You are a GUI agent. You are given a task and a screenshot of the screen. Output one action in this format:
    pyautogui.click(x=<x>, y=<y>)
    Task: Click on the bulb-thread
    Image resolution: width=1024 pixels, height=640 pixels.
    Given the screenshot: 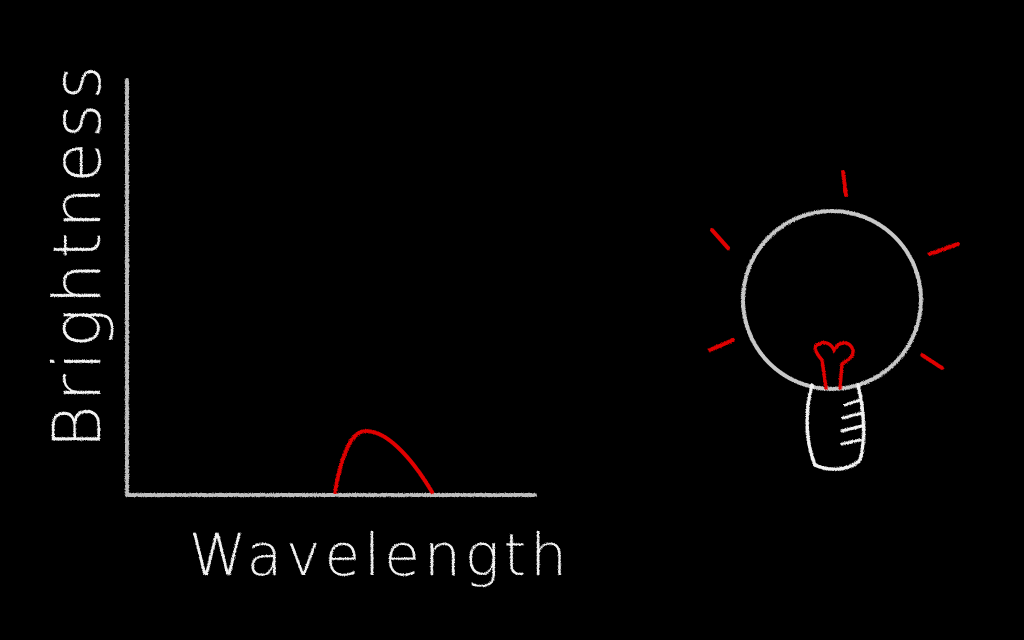 What is the action you would take?
    pyautogui.click(x=852, y=422)
    